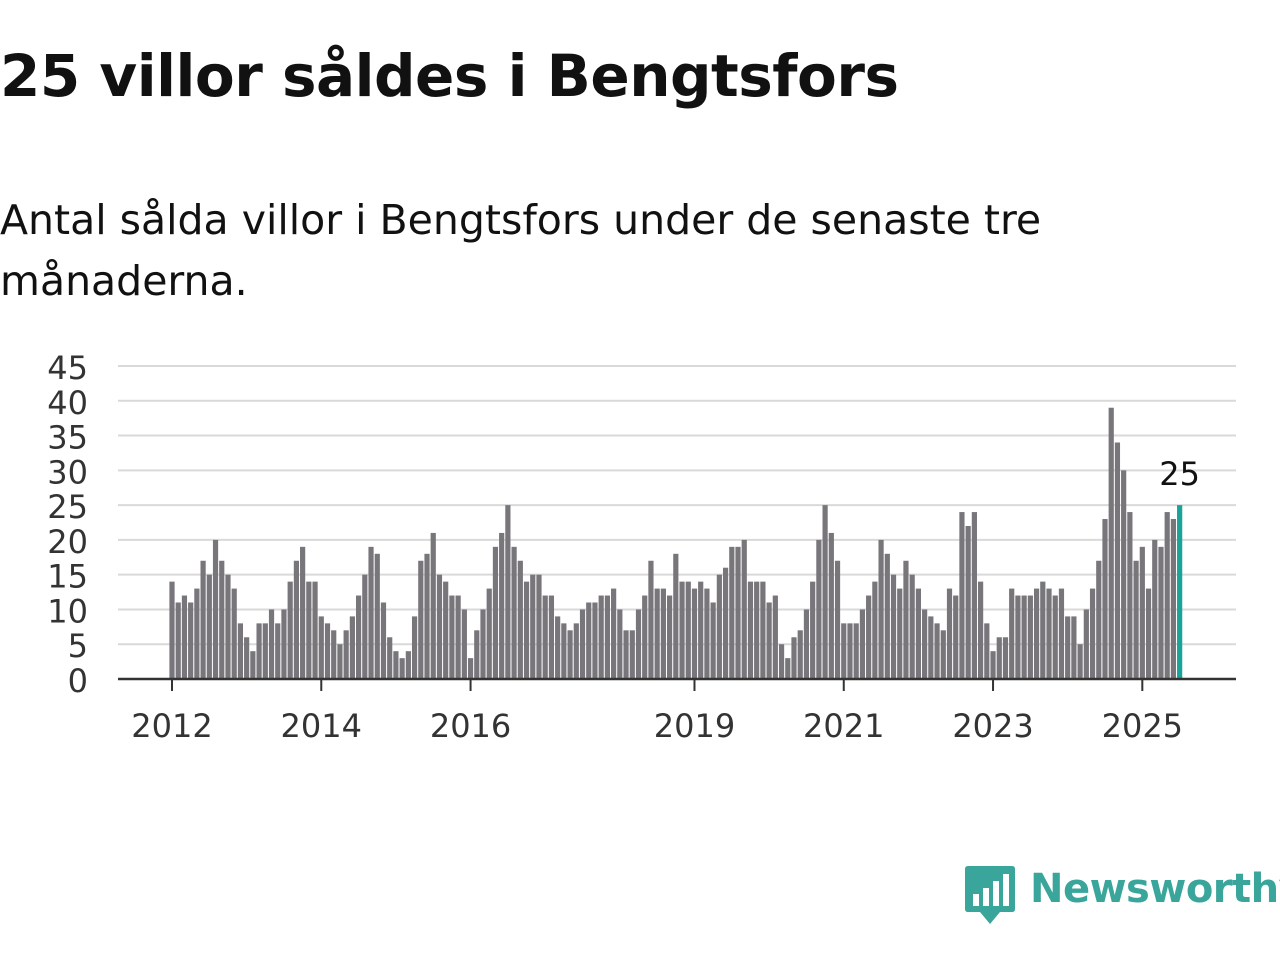 Image resolution: width=1280 pixels, height=960 pixels. I want to click on y-tick-label: 30, so click(67, 472).